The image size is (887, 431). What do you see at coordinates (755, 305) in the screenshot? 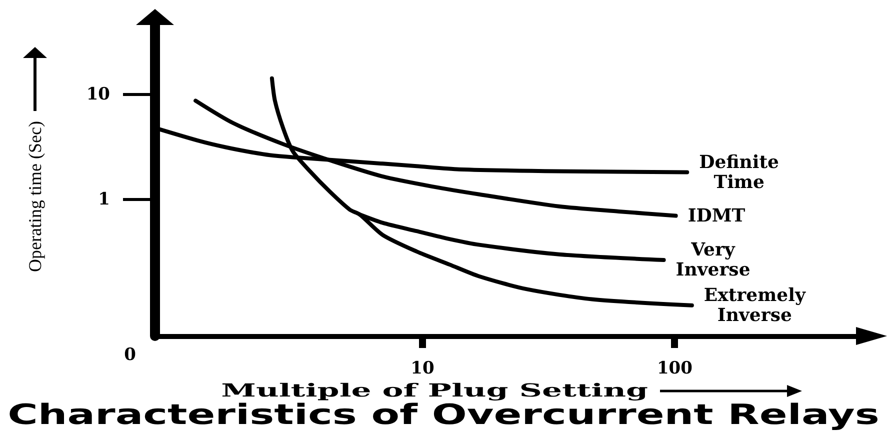
I see `series-label: Extremely Inverse` at bounding box center [755, 305].